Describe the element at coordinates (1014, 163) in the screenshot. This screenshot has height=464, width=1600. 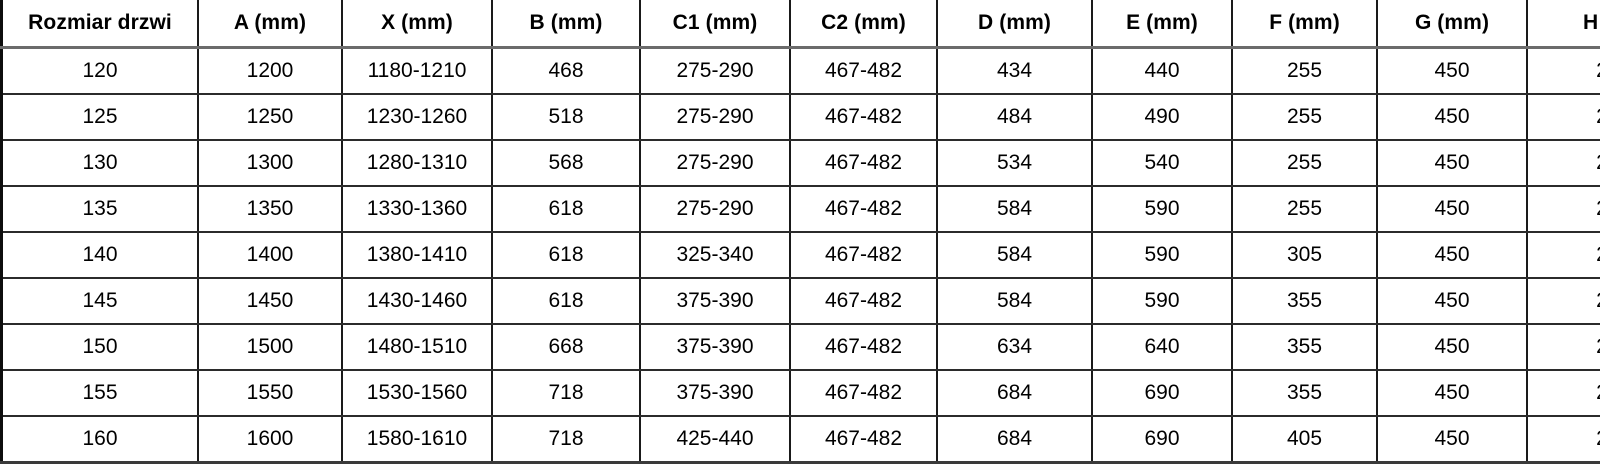
I see `table-cell: 534` at that location.